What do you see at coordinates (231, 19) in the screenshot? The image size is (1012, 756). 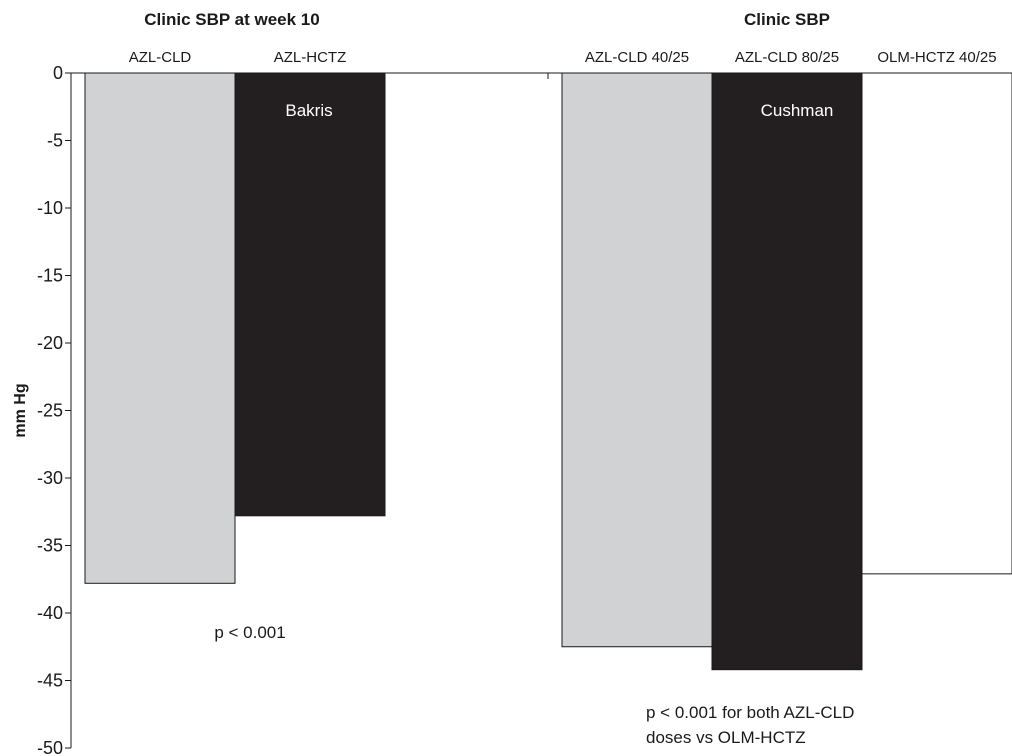 I see `panel-title: Clinic SBP at week 10` at bounding box center [231, 19].